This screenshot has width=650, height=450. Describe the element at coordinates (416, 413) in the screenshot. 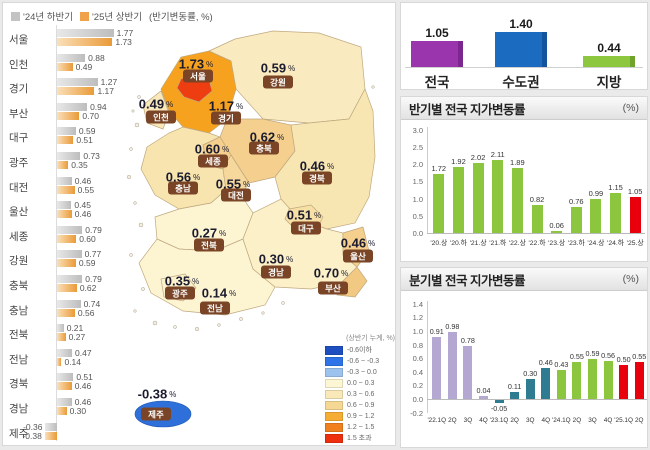

I see `y-axis-tick: -0.2` at that location.